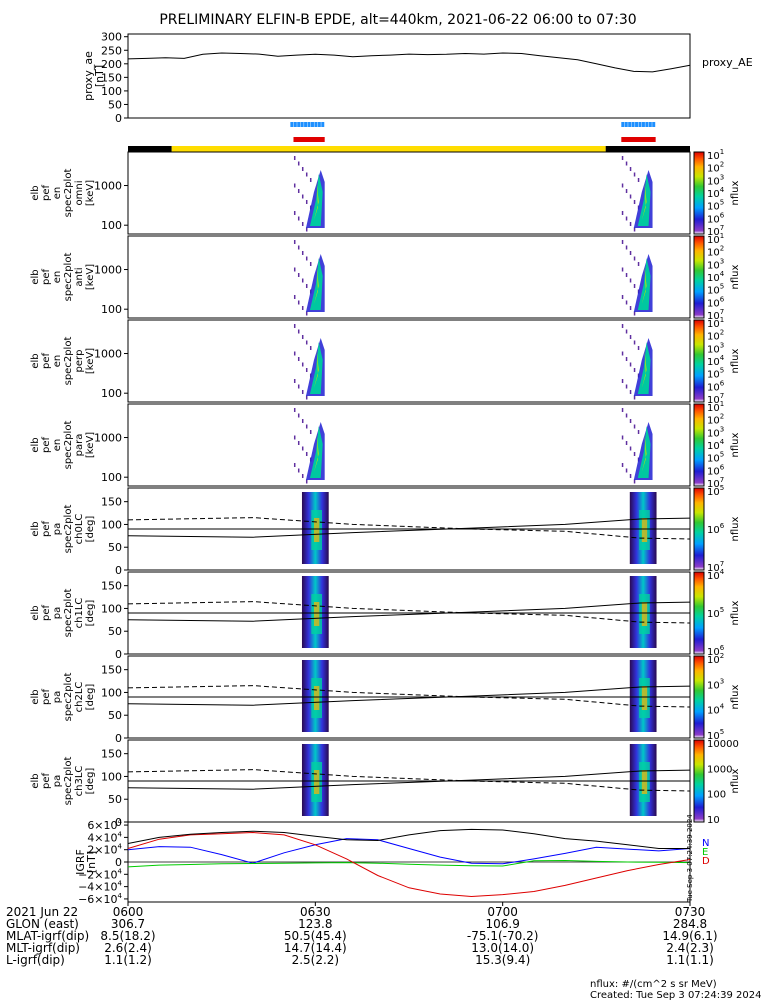  Describe the element at coordinates (63, 781) in the screenshot. I see `panel-ylabel: elbpefpaspec2plotch3LC[deg]` at that location.